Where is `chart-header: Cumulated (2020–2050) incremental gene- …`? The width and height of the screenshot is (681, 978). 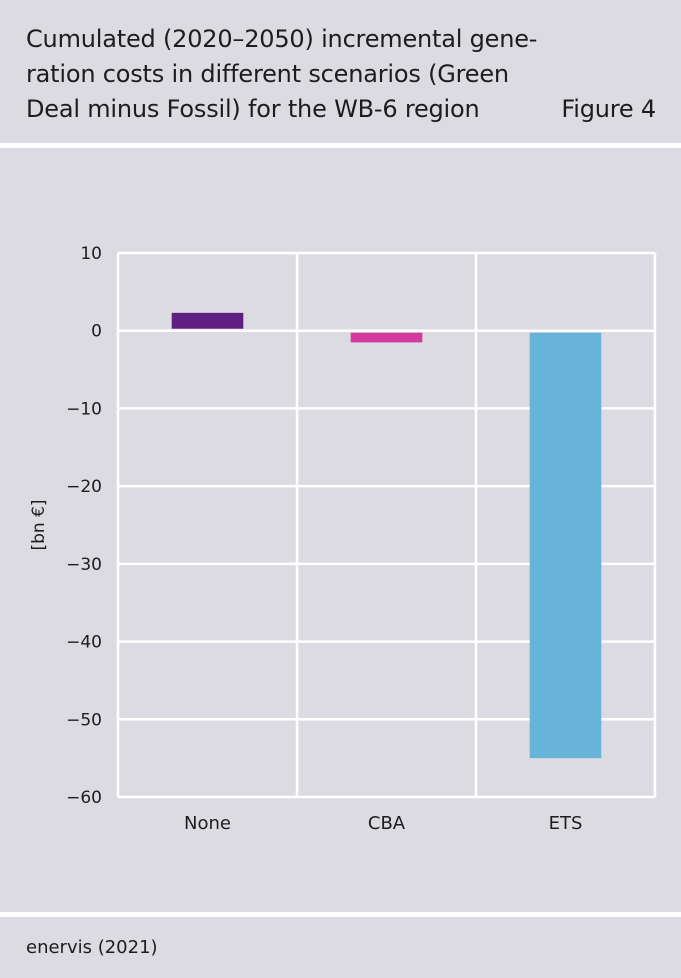 chart-header: Cumulated (2020–2050) incremental gene- … is located at coordinates (340, 72).